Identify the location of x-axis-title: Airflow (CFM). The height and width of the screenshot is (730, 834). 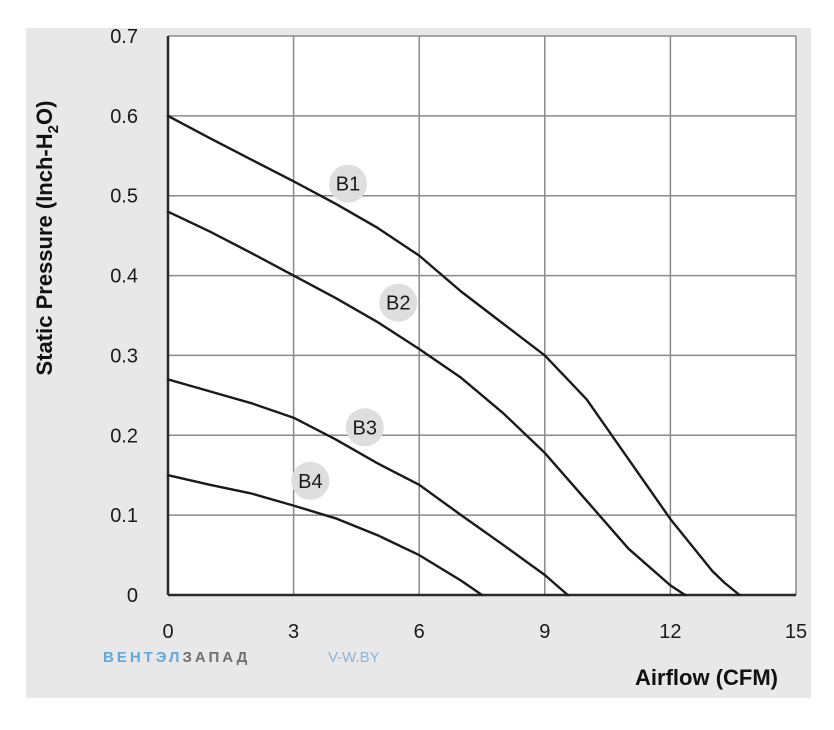
(706, 677).